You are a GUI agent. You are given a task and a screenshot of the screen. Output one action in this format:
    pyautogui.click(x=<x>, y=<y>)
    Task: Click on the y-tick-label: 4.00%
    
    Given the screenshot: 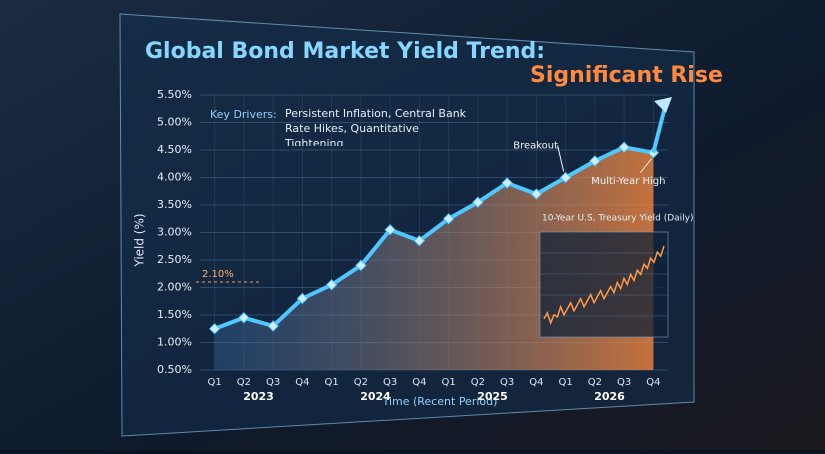 What is the action you would take?
    pyautogui.click(x=174, y=177)
    